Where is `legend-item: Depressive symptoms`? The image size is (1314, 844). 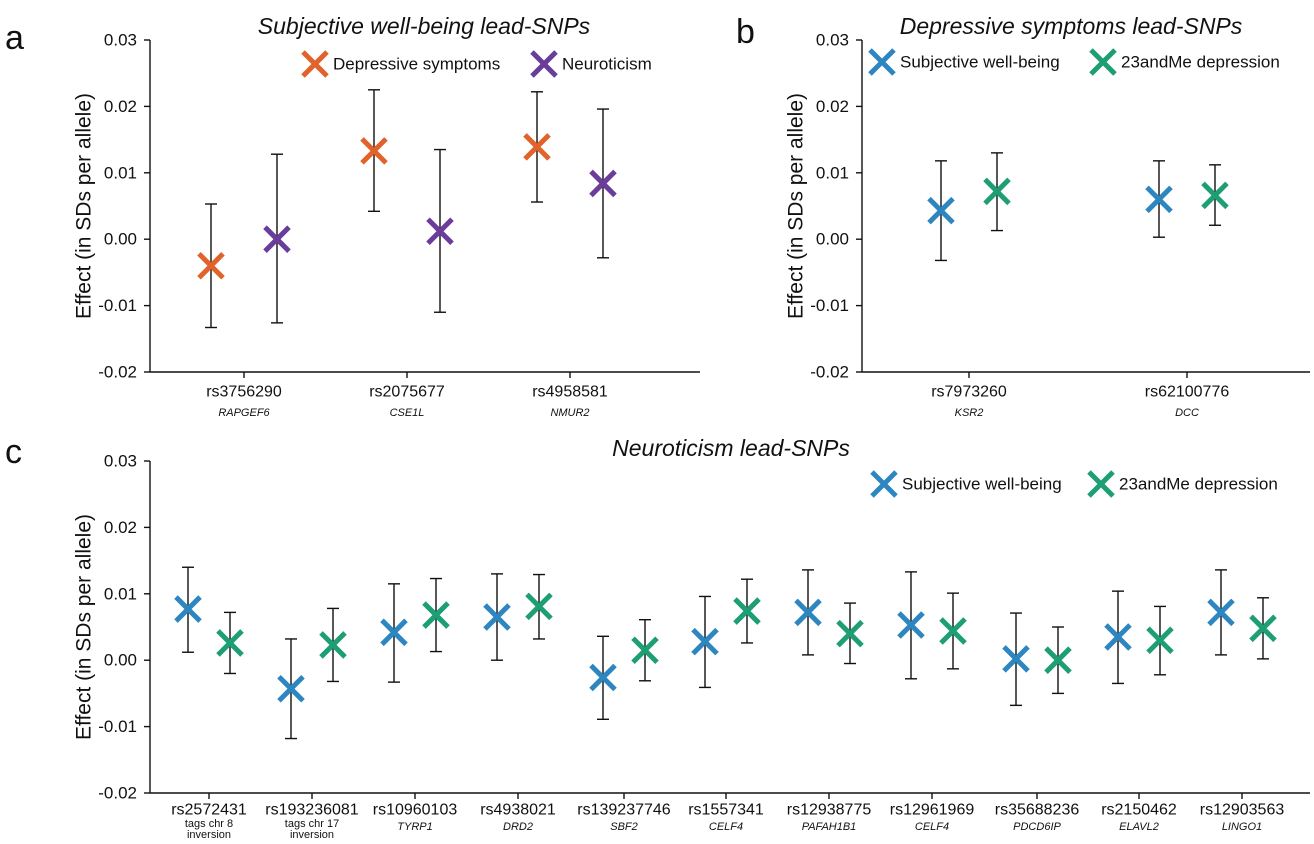
legend-item: Depressive symptoms is located at coordinates (400, 64).